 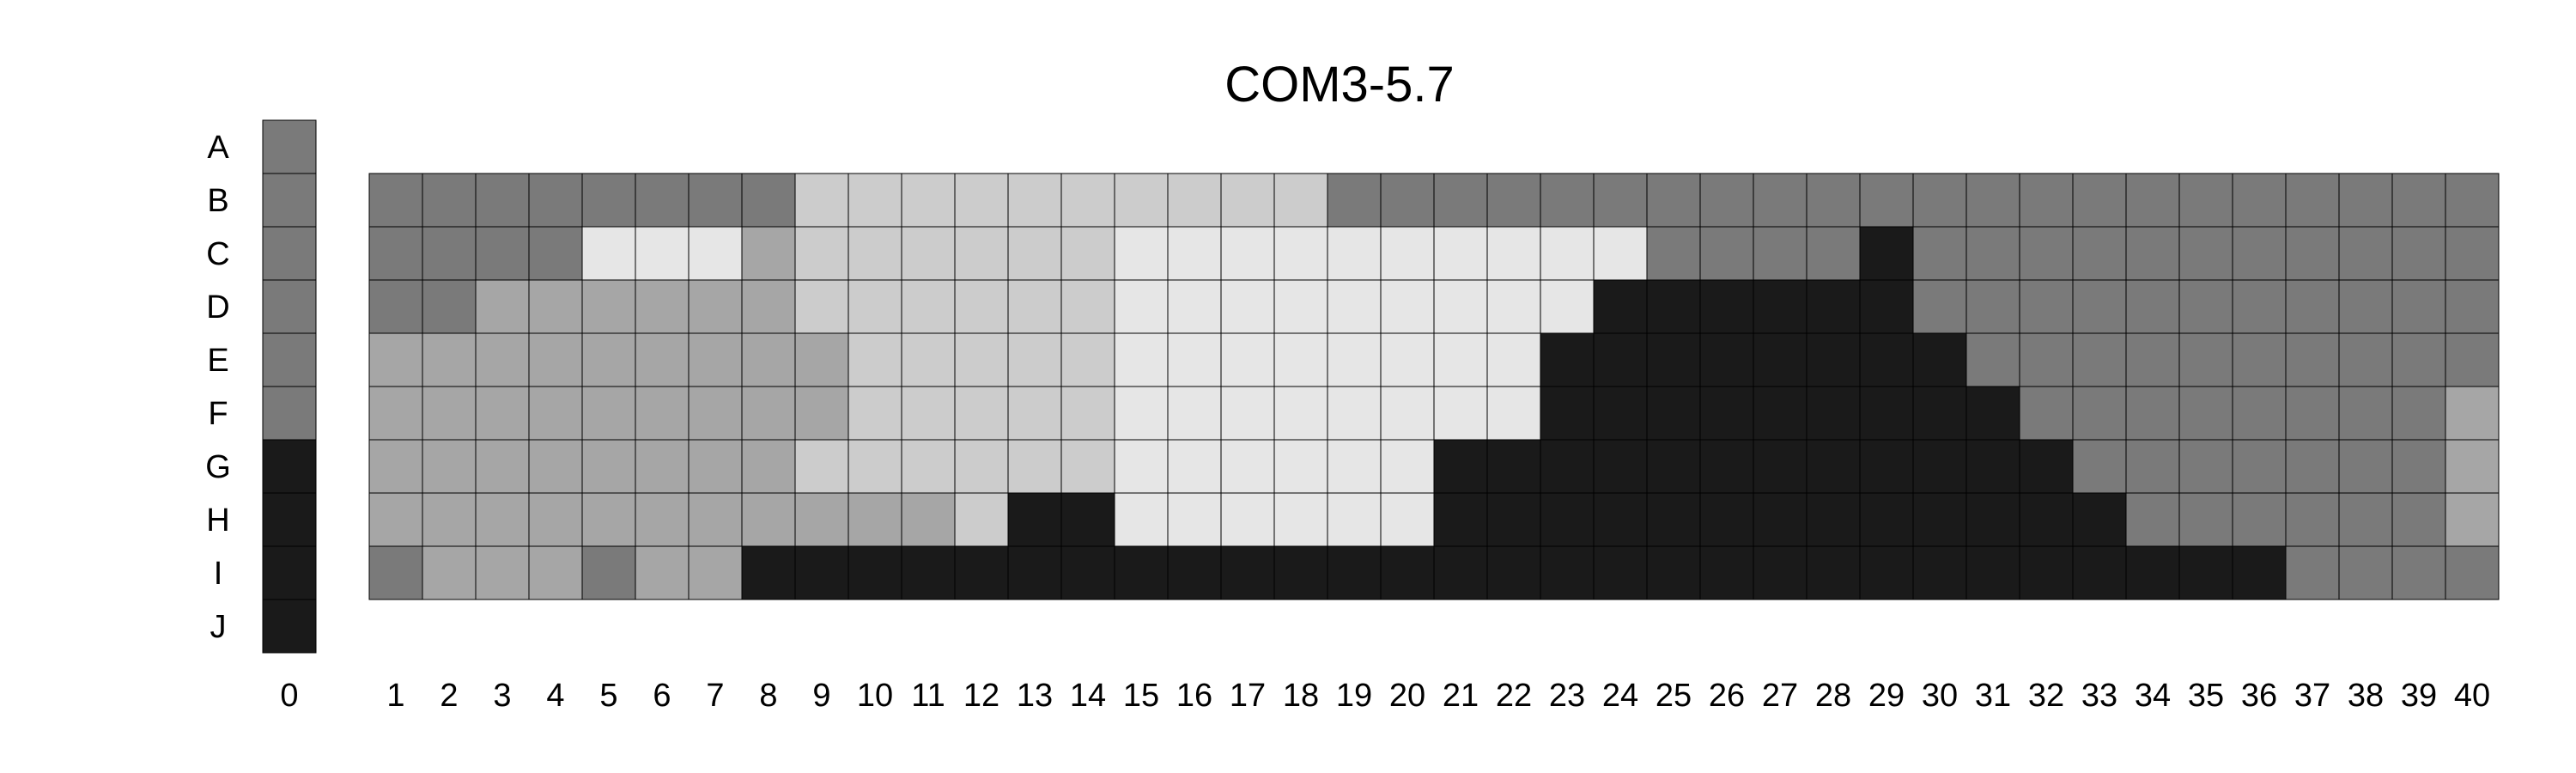 What do you see at coordinates (2153, 696) in the screenshot?
I see `column-label: 34` at bounding box center [2153, 696].